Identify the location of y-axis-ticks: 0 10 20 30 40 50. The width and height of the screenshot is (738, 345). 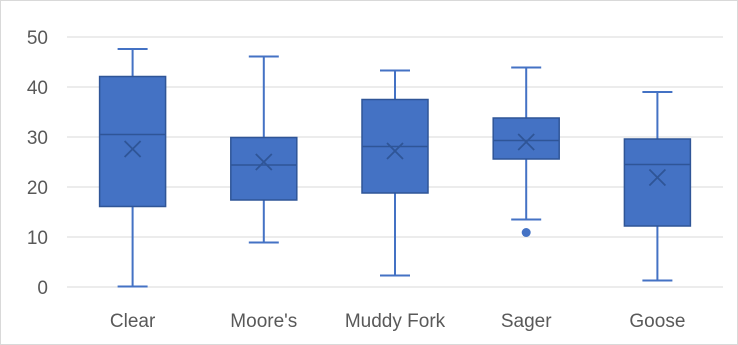
(37, 163).